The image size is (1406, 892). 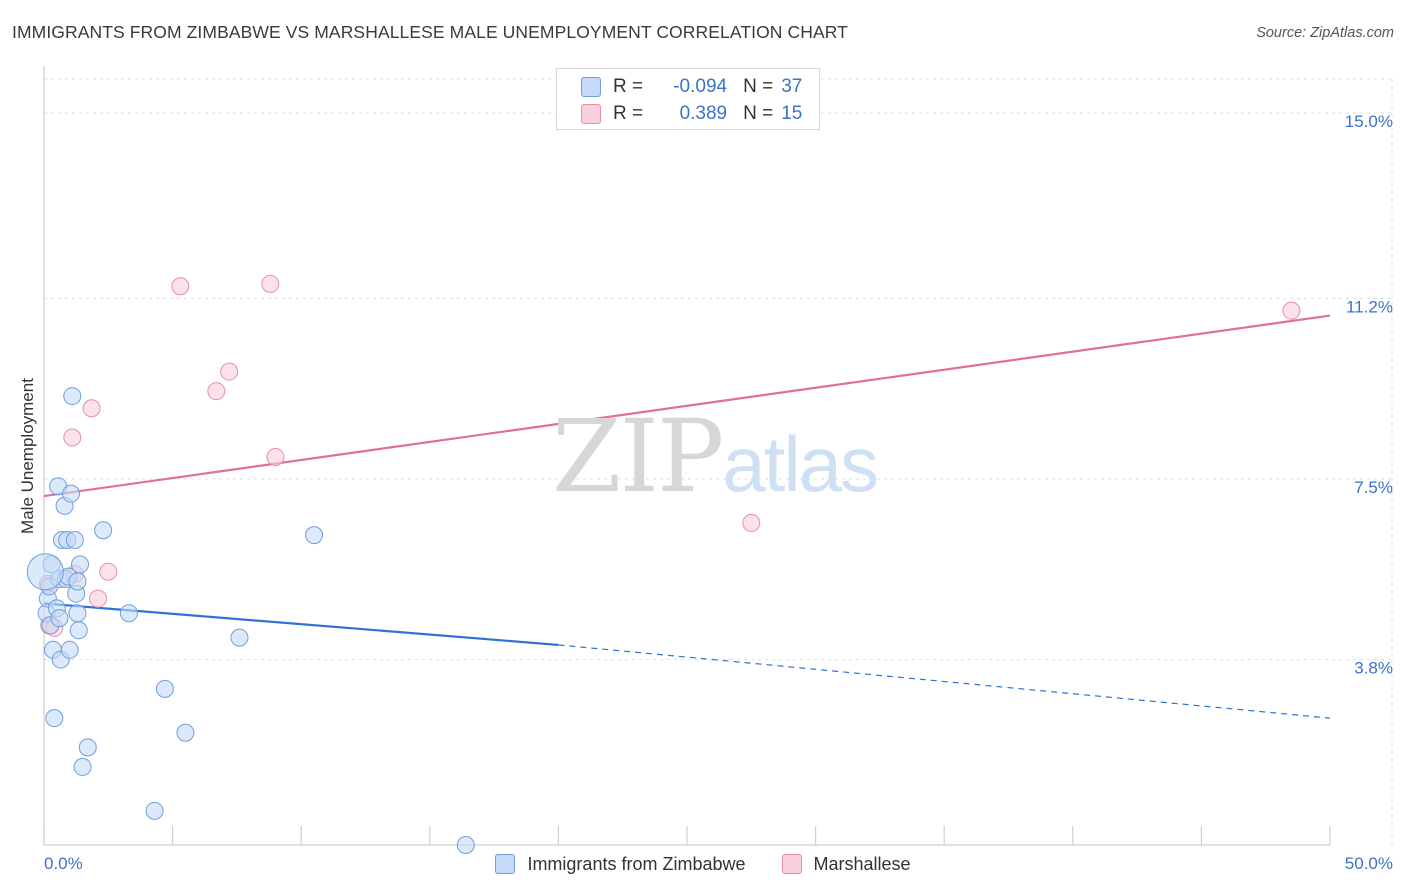 What do you see at coordinates (792, 113) in the screenshot?
I see `legend-n-value: 15` at bounding box center [792, 113].